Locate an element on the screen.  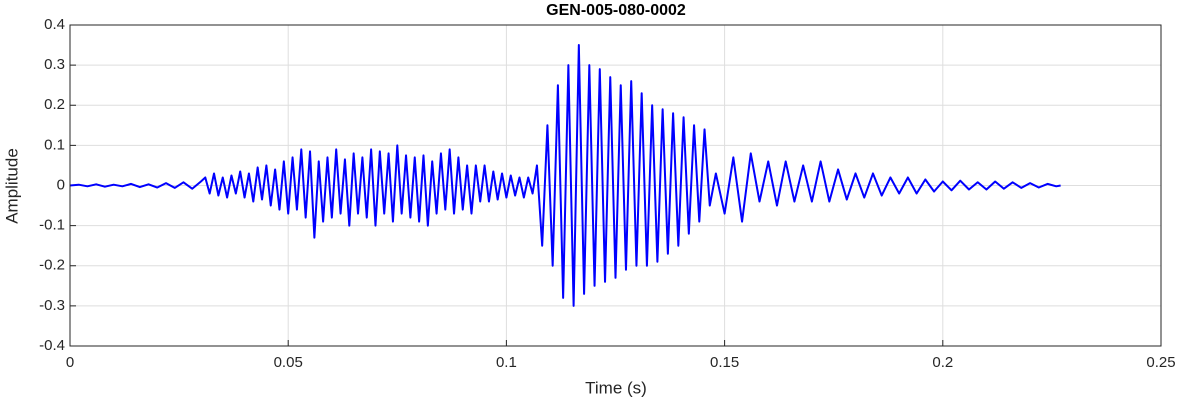
y-tick-label: -0.2 is located at coordinates (52, 265).